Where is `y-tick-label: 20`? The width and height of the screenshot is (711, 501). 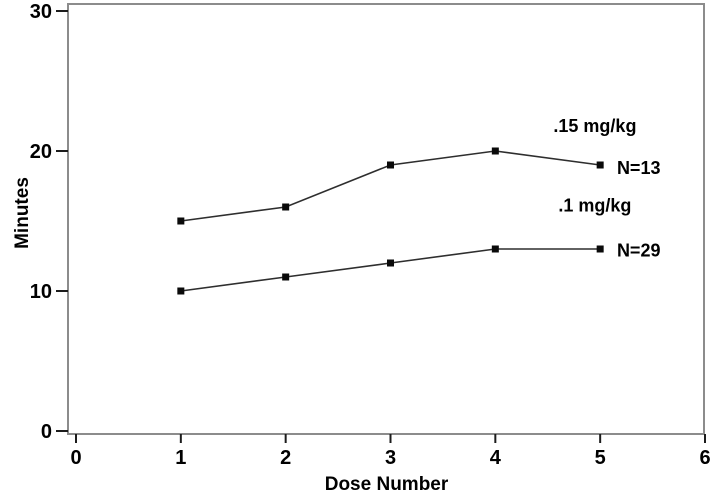
y-tick-label: 20 is located at coordinates (41, 152).